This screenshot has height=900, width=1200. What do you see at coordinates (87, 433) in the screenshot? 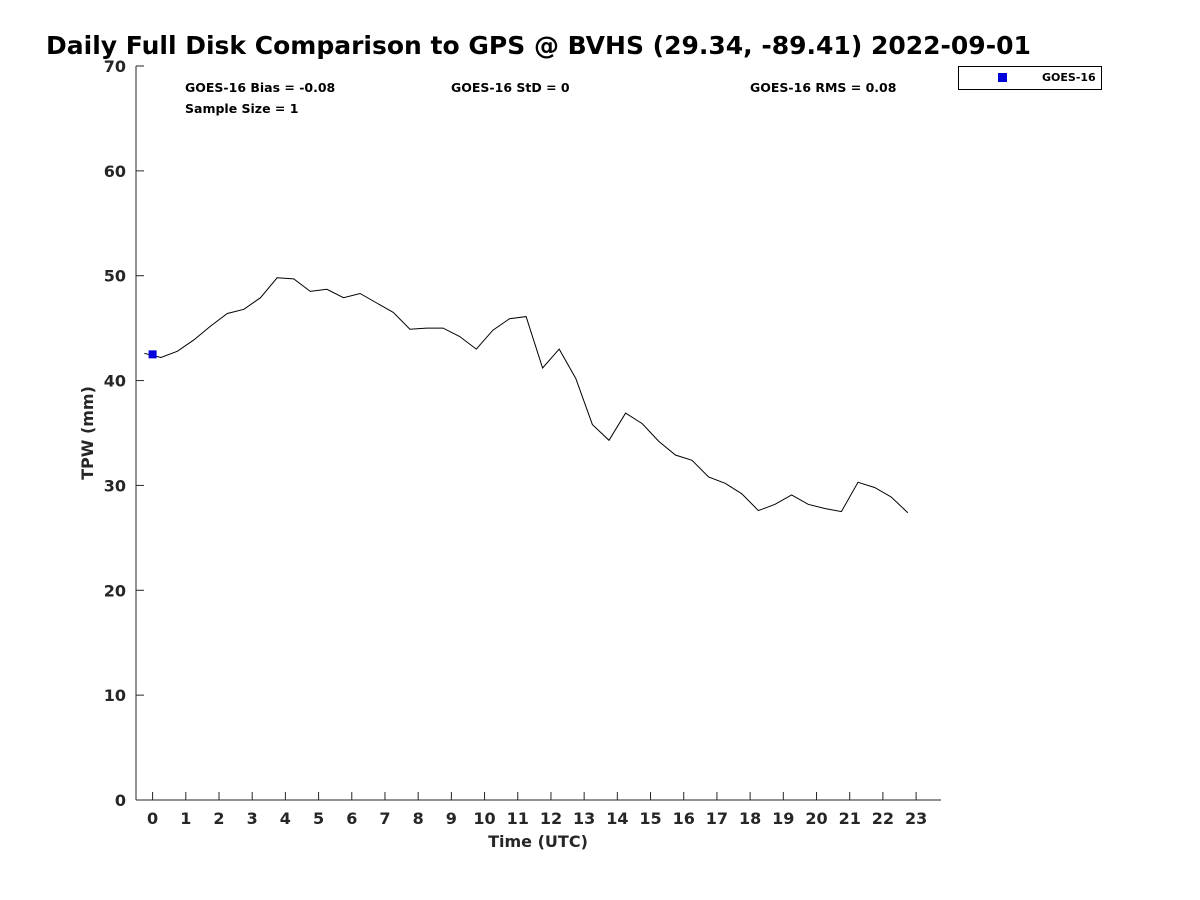
I see `y-axis-label: TPW (mm)` at bounding box center [87, 433].